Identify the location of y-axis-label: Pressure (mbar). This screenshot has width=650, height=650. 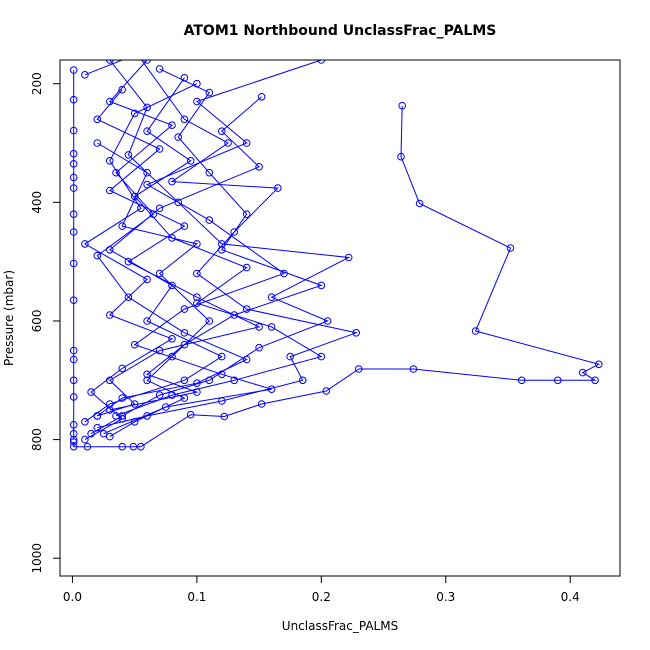
(9, 318).